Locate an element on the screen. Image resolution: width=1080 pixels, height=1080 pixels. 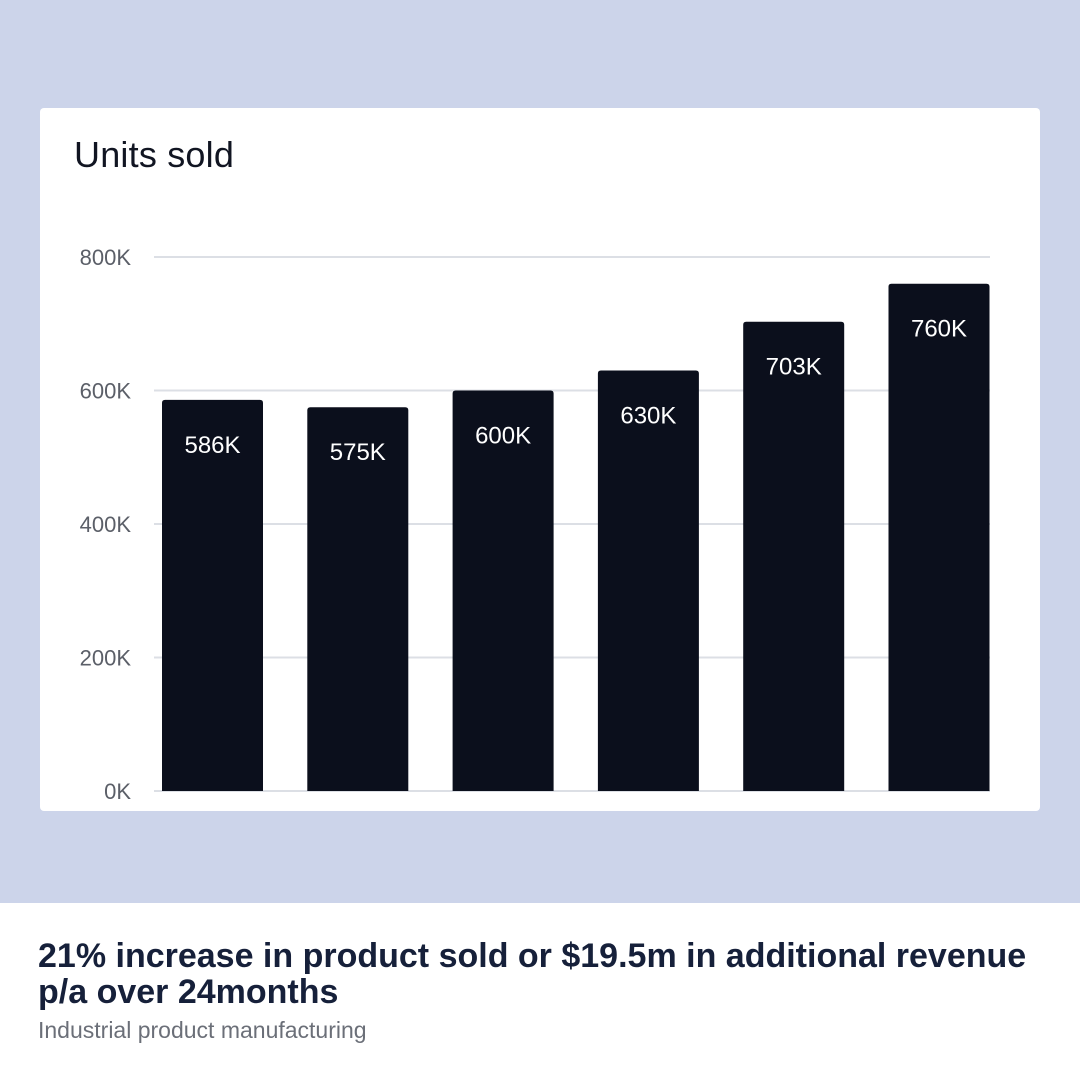
bar-value-label: 600K is located at coordinates (503, 436).